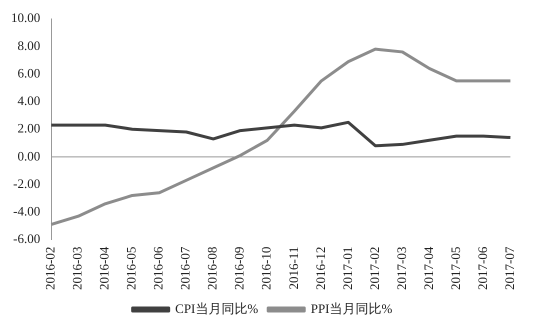 This screenshot has height=334, width=537. What do you see at coordinates (320, 268) in the screenshot?
I see `x-tick-label: 2016-12` at bounding box center [320, 268].